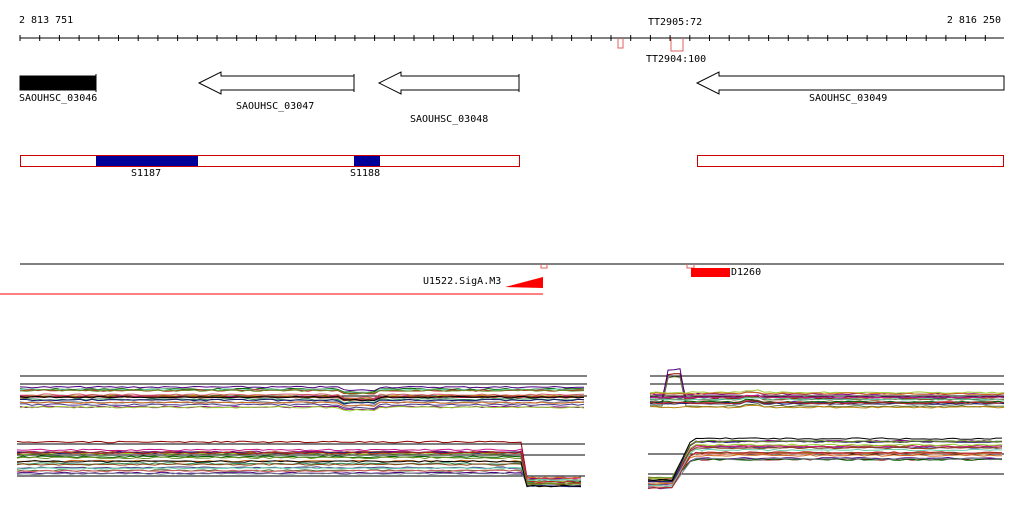  Describe the element at coordinates (147, 161) in the screenshot. I see `segment-s1187` at that location.